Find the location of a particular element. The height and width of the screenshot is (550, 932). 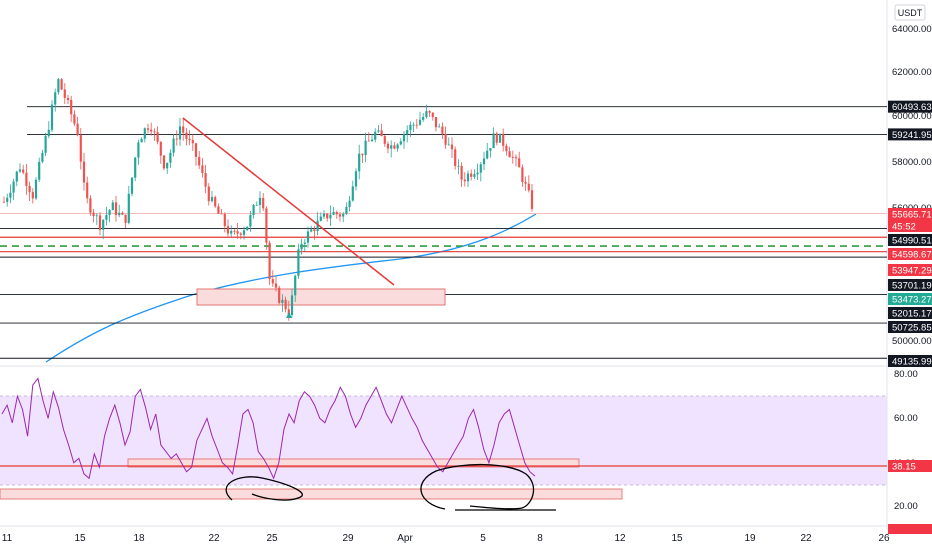

price-tag-label: 54990.51 is located at coordinates (912, 240).